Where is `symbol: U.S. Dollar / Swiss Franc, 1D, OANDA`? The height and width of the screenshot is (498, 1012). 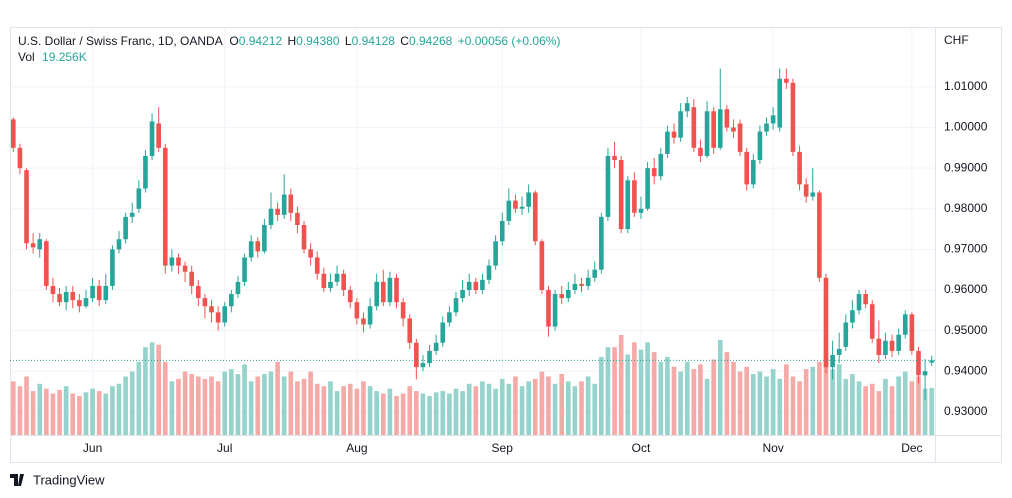 symbol: U.S. Dollar / Swiss Franc, 1D, OANDA is located at coordinates (120, 41).